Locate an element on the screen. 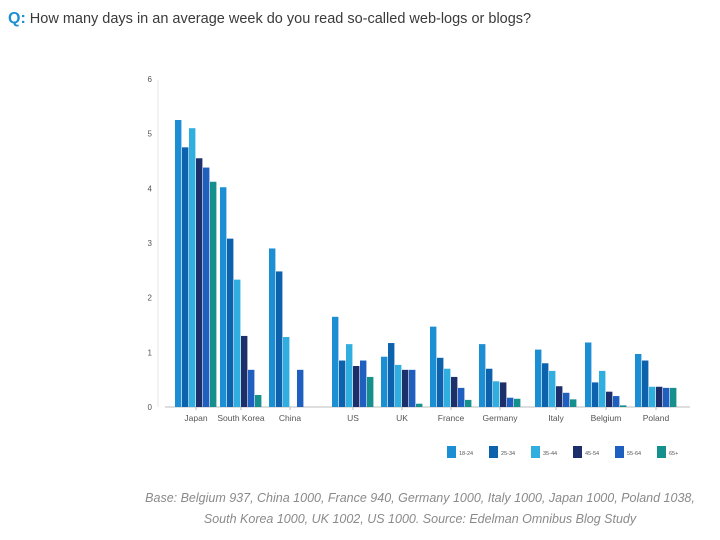 The height and width of the screenshot is (540, 720). x-tick-label: China is located at coordinates (290, 418).